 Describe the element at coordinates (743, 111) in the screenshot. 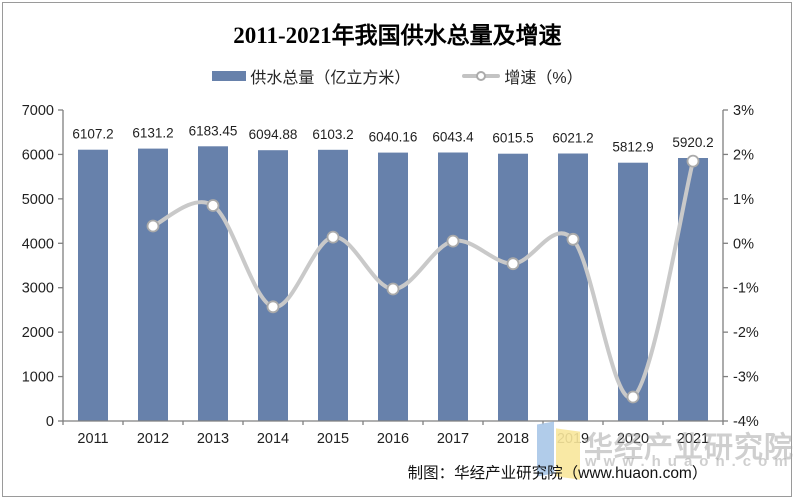

I see `right-axis-tick-label: 3%` at that location.